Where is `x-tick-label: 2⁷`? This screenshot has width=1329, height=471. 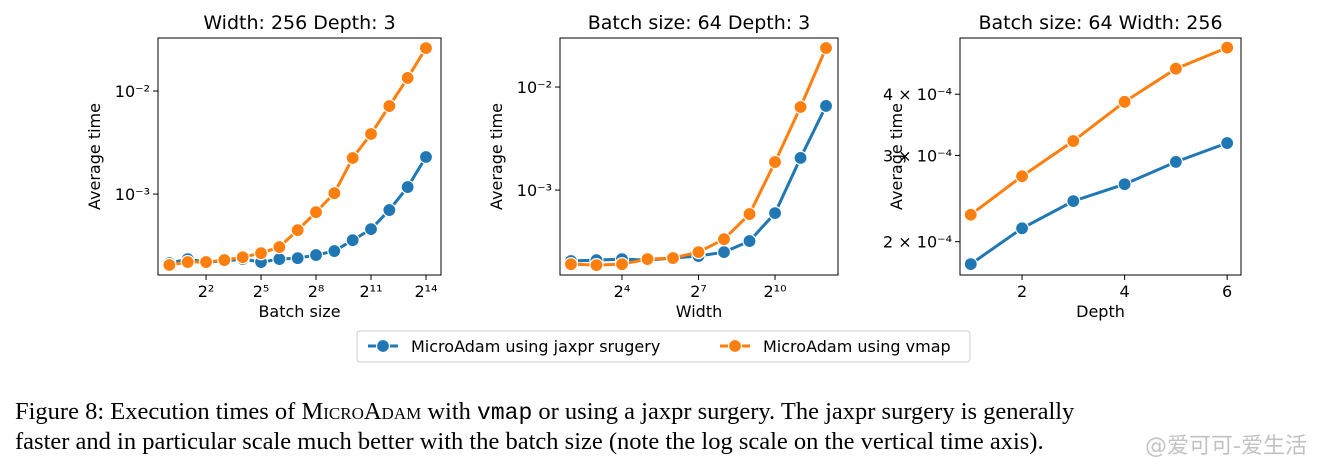 x-tick-label: 2⁷ is located at coordinates (698, 291).